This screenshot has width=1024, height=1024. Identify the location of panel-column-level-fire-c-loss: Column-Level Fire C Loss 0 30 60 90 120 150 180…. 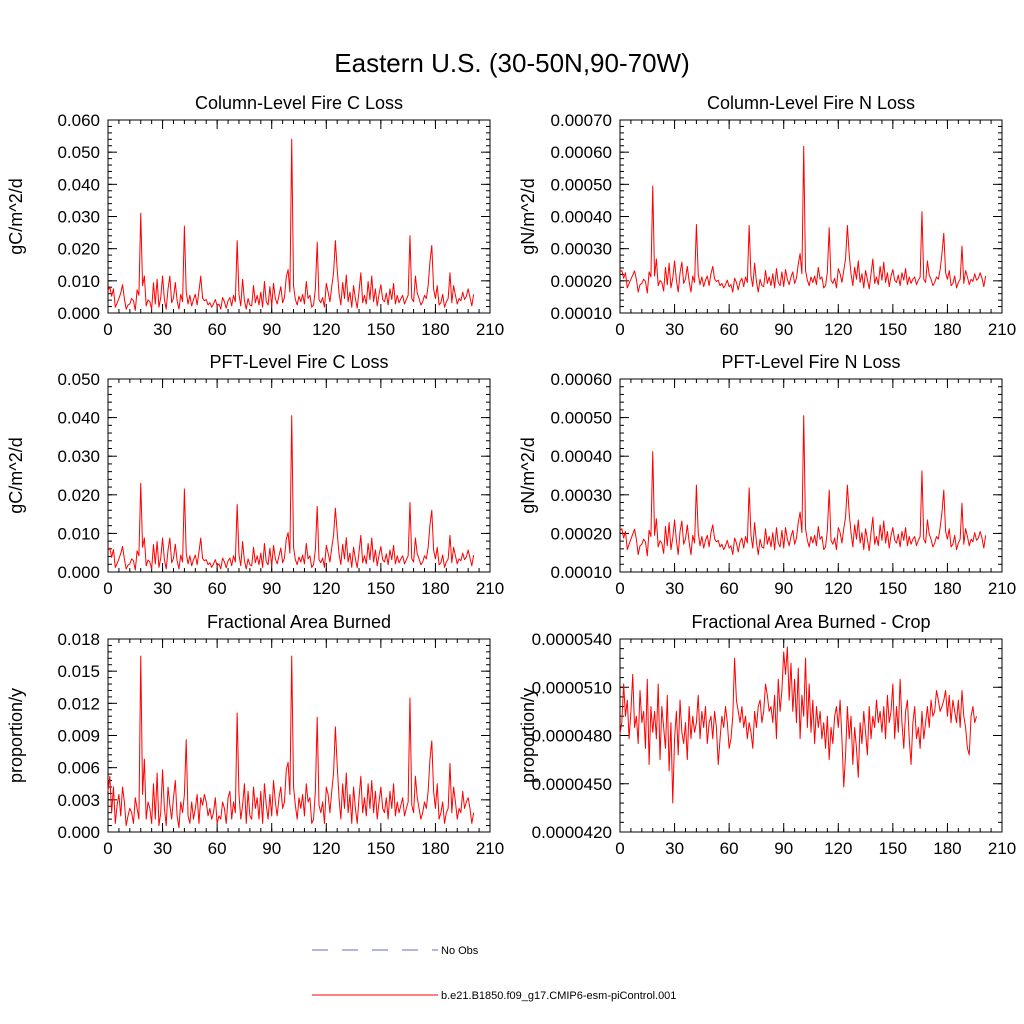
(255, 216).